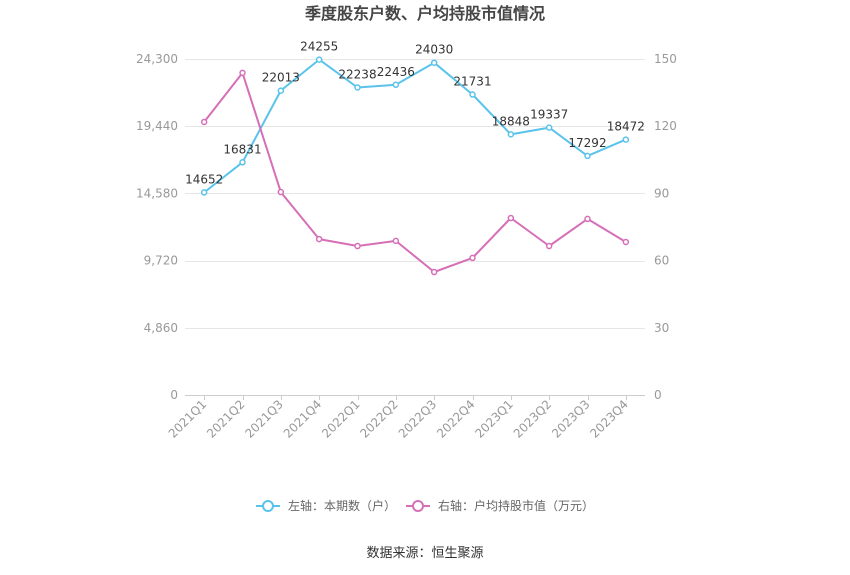 Image resolution: width=850 pixels, height=575 pixels. I want to click on right-axis: 0 30 60 90 120 150, so click(665, 227).